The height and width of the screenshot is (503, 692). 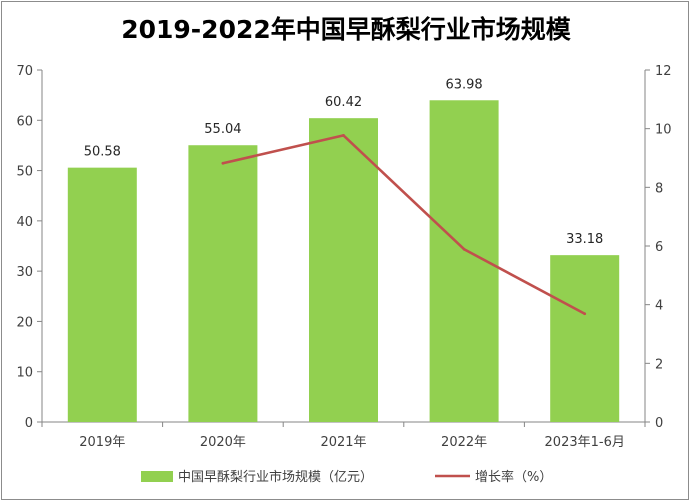 I want to click on legend: 中国早酥梨行业市场规模（亿元） 增长率（%）, so click(x=346, y=477).